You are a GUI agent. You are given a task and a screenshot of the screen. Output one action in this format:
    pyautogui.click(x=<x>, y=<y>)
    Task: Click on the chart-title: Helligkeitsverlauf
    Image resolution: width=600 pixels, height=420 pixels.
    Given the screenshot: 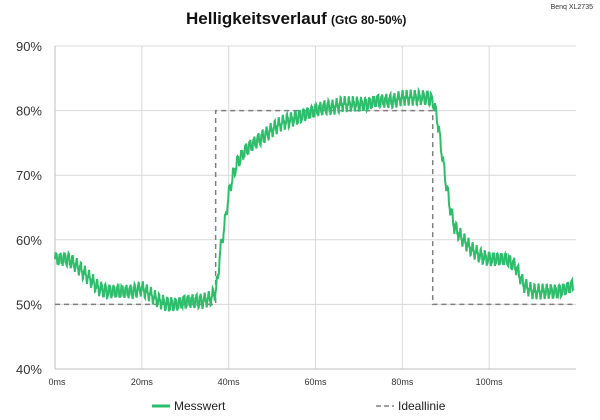 What is the action you would take?
    pyautogui.click(x=256, y=18)
    